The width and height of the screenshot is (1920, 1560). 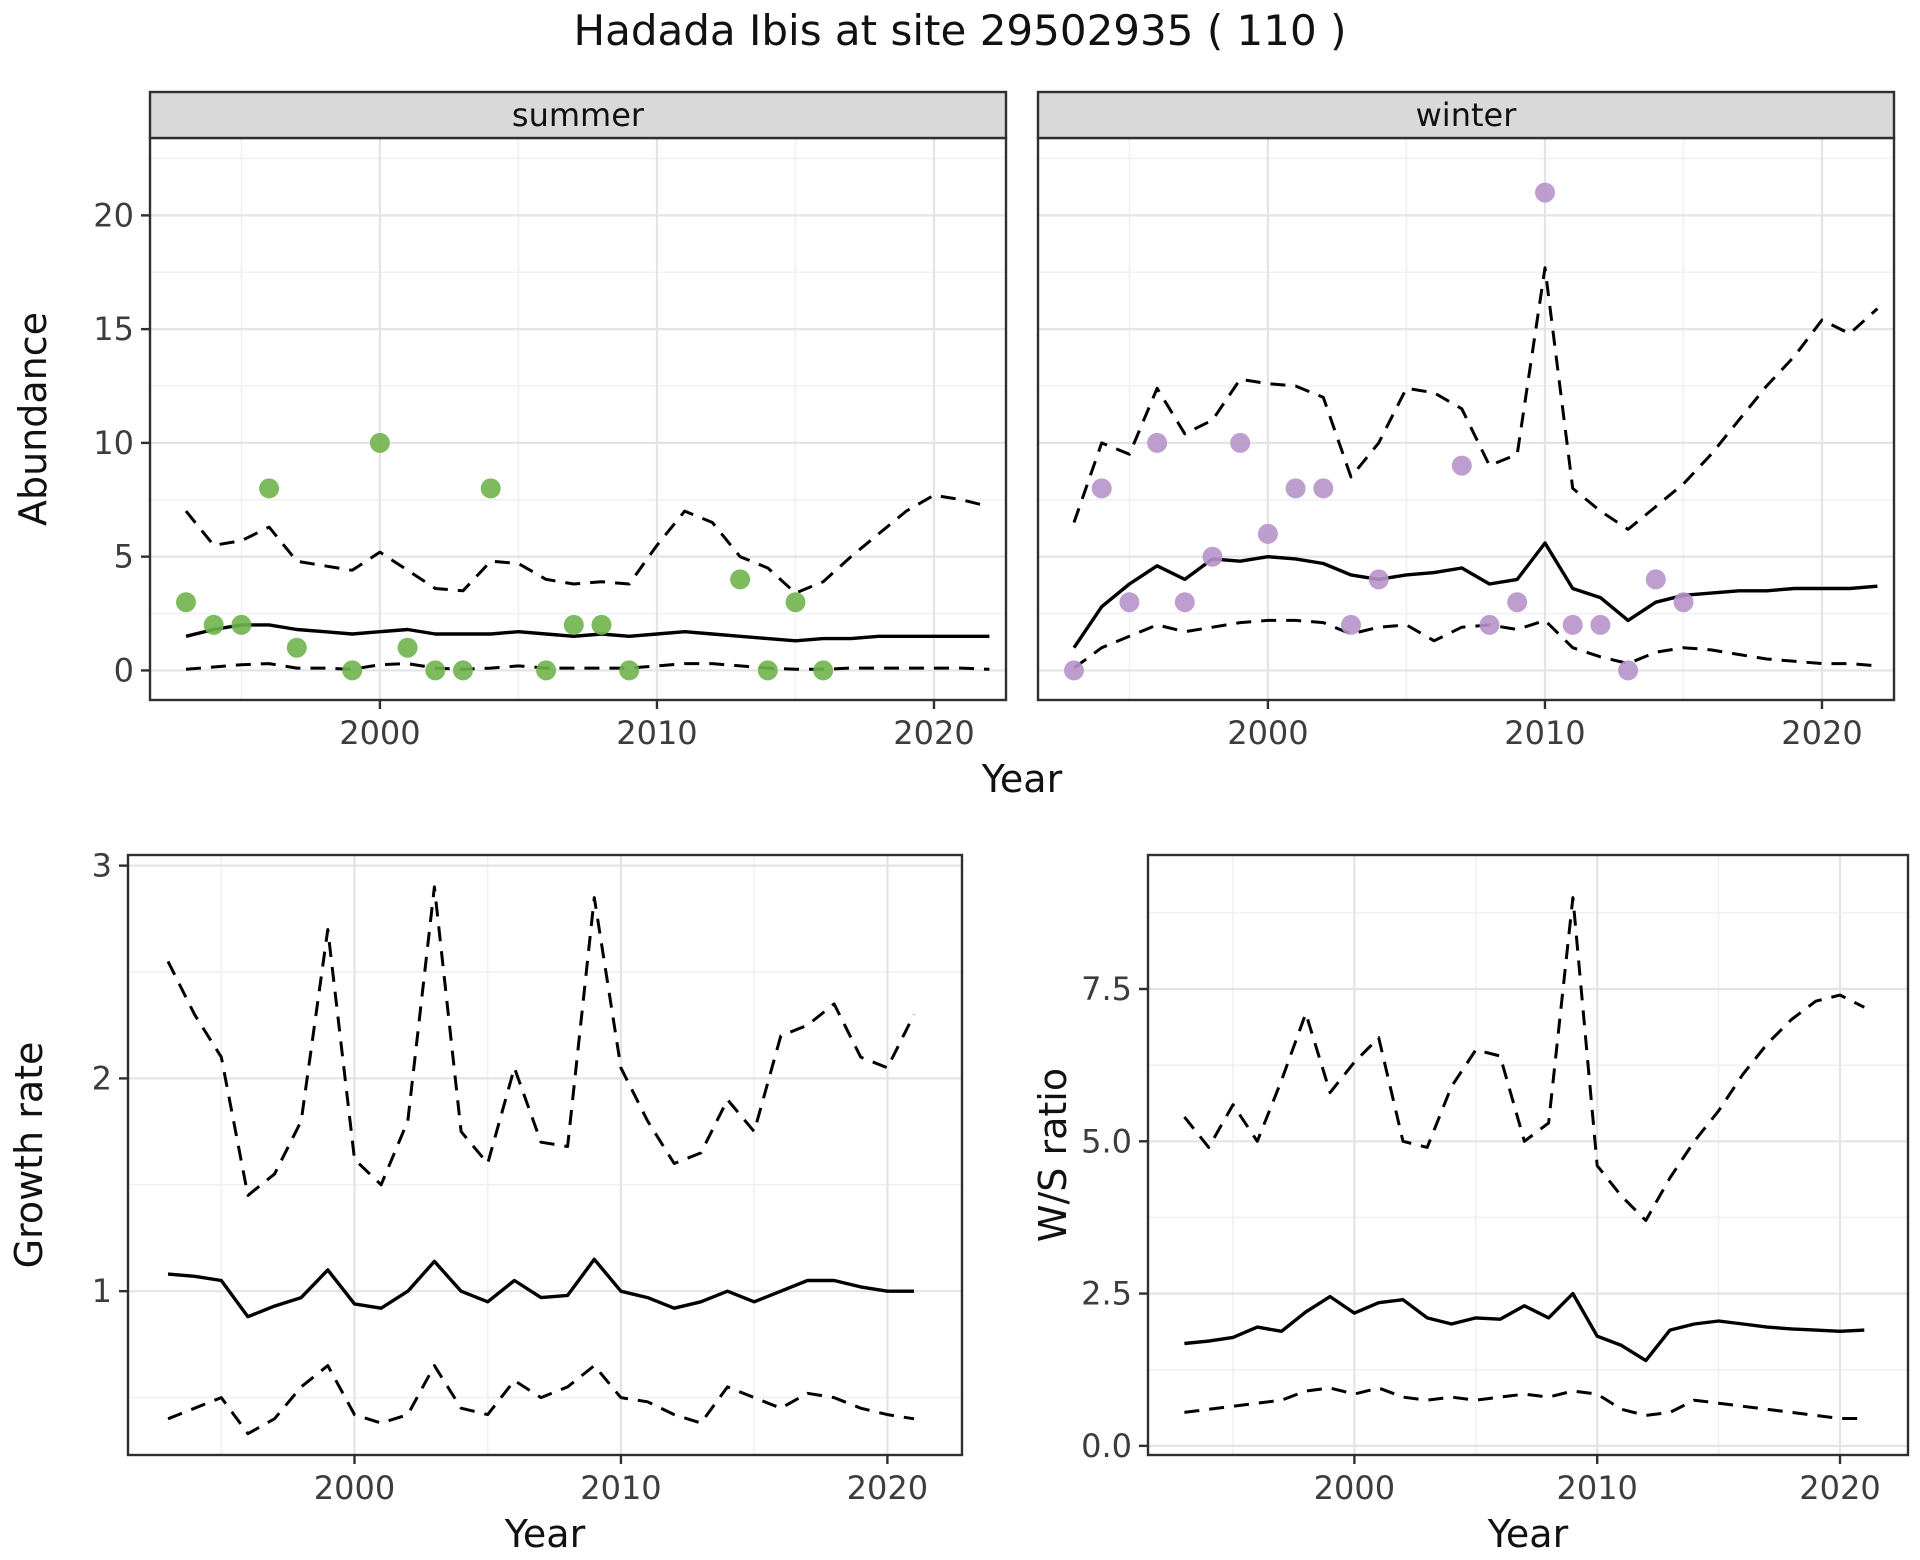 I want to click on growth-rate-y-axis-title: Growth rate, so click(x=29, y=1155).